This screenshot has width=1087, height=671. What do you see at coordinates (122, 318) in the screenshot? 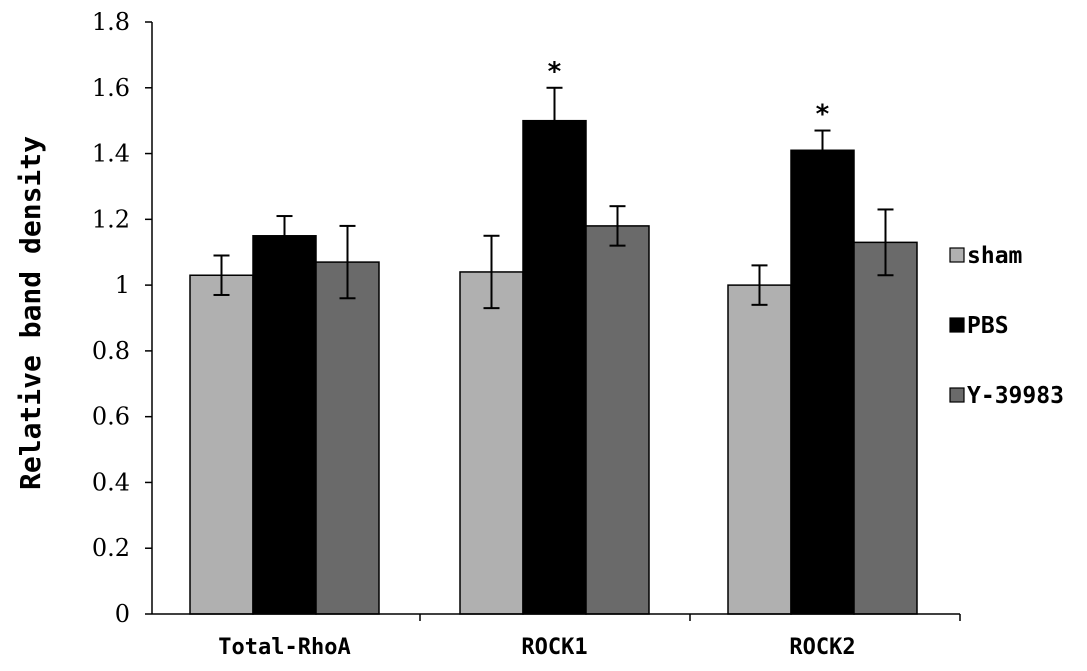
I see `y-axis: 0 0.2 0.4 0.6 0.8 1 1.2 1.4 1.6 1.8` at bounding box center [122, 318].